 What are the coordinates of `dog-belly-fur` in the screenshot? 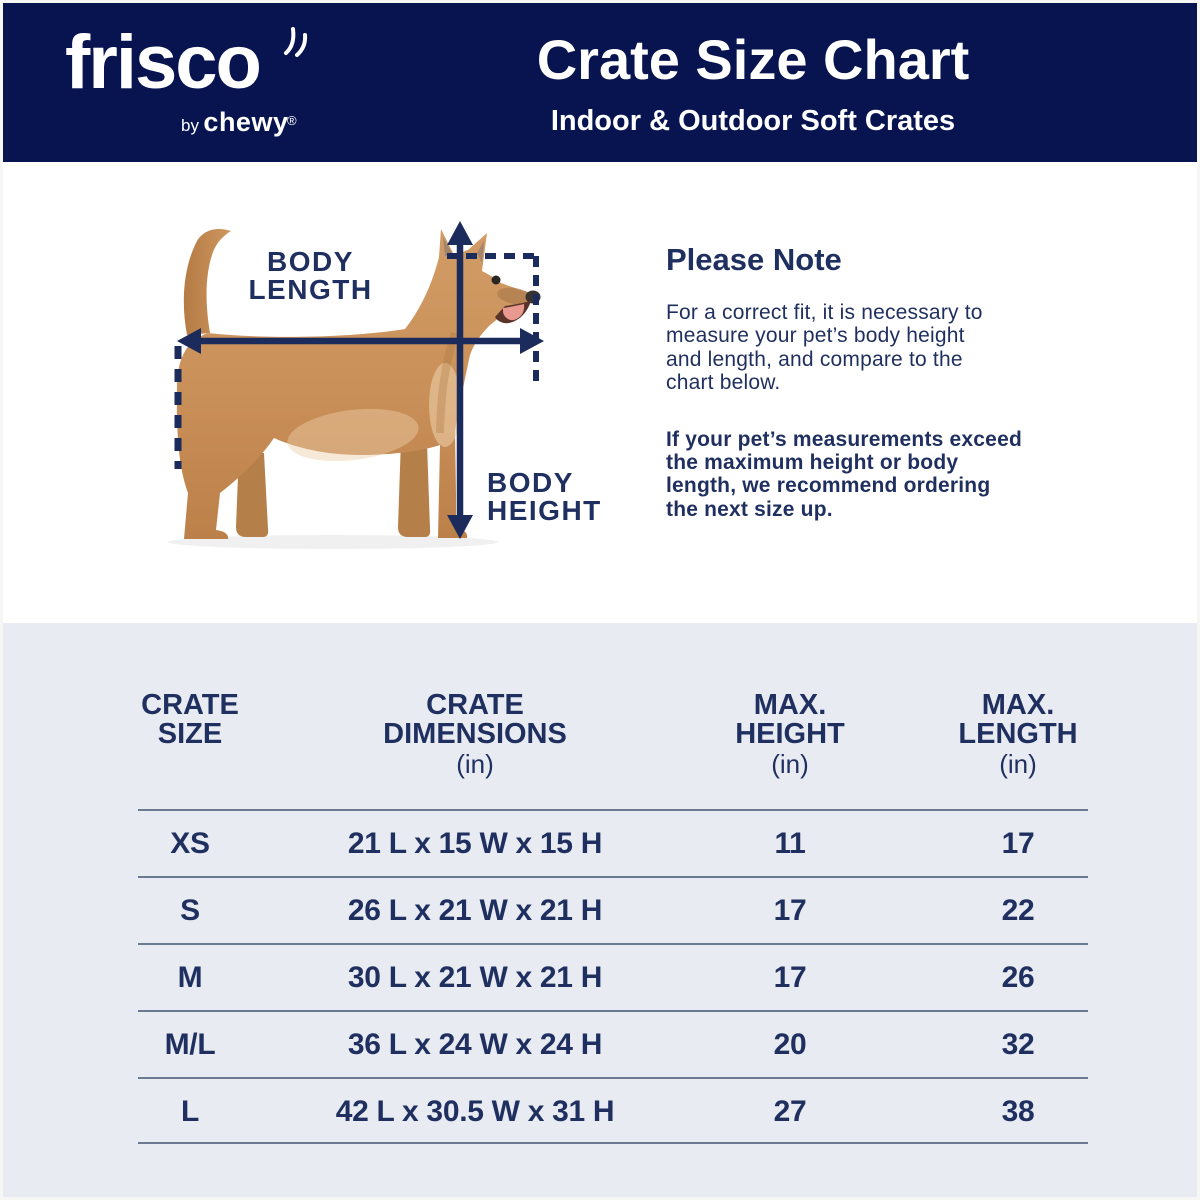 It's located at (353, 435).